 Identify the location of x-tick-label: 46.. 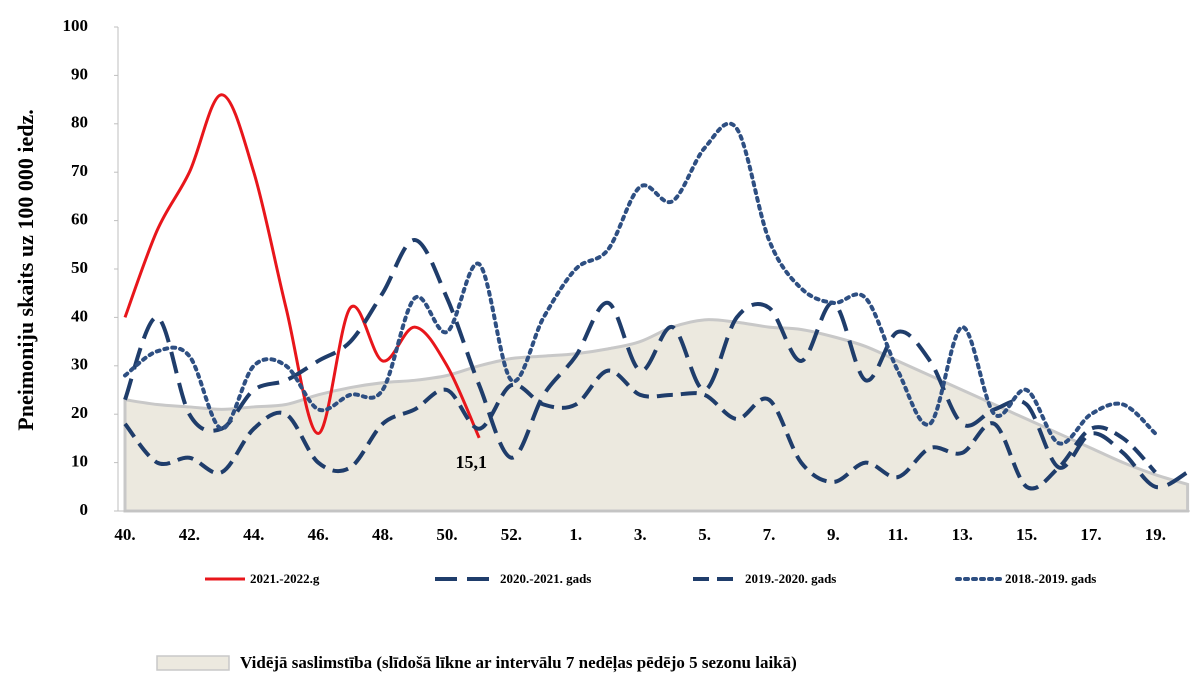
(318, 534).